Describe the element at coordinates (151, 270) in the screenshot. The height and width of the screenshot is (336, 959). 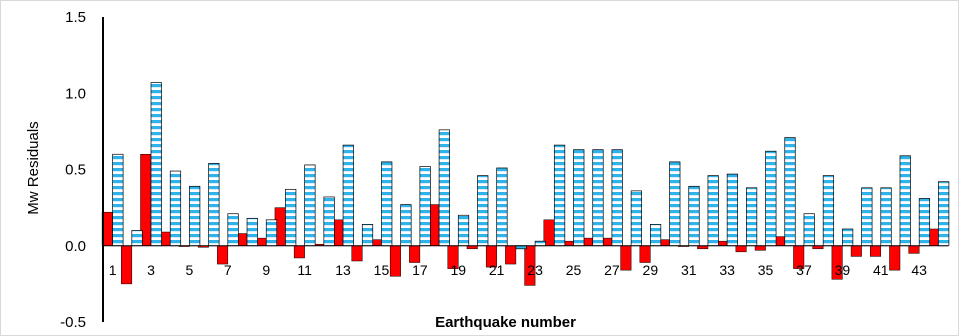
I see `x-tick-label: 3` at that location.